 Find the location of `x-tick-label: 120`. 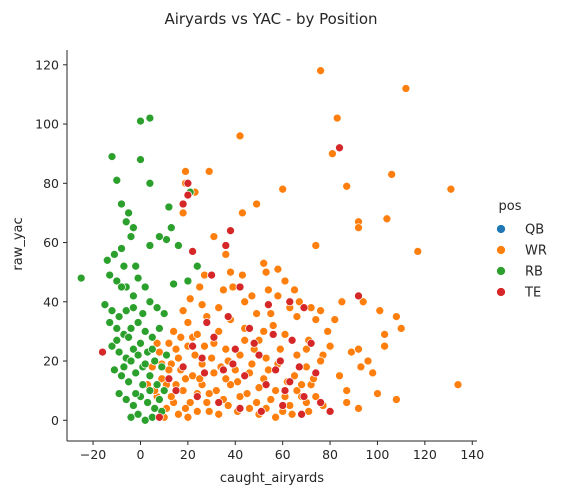

x-tick-label: 120 is located at coordinates (425, 454).